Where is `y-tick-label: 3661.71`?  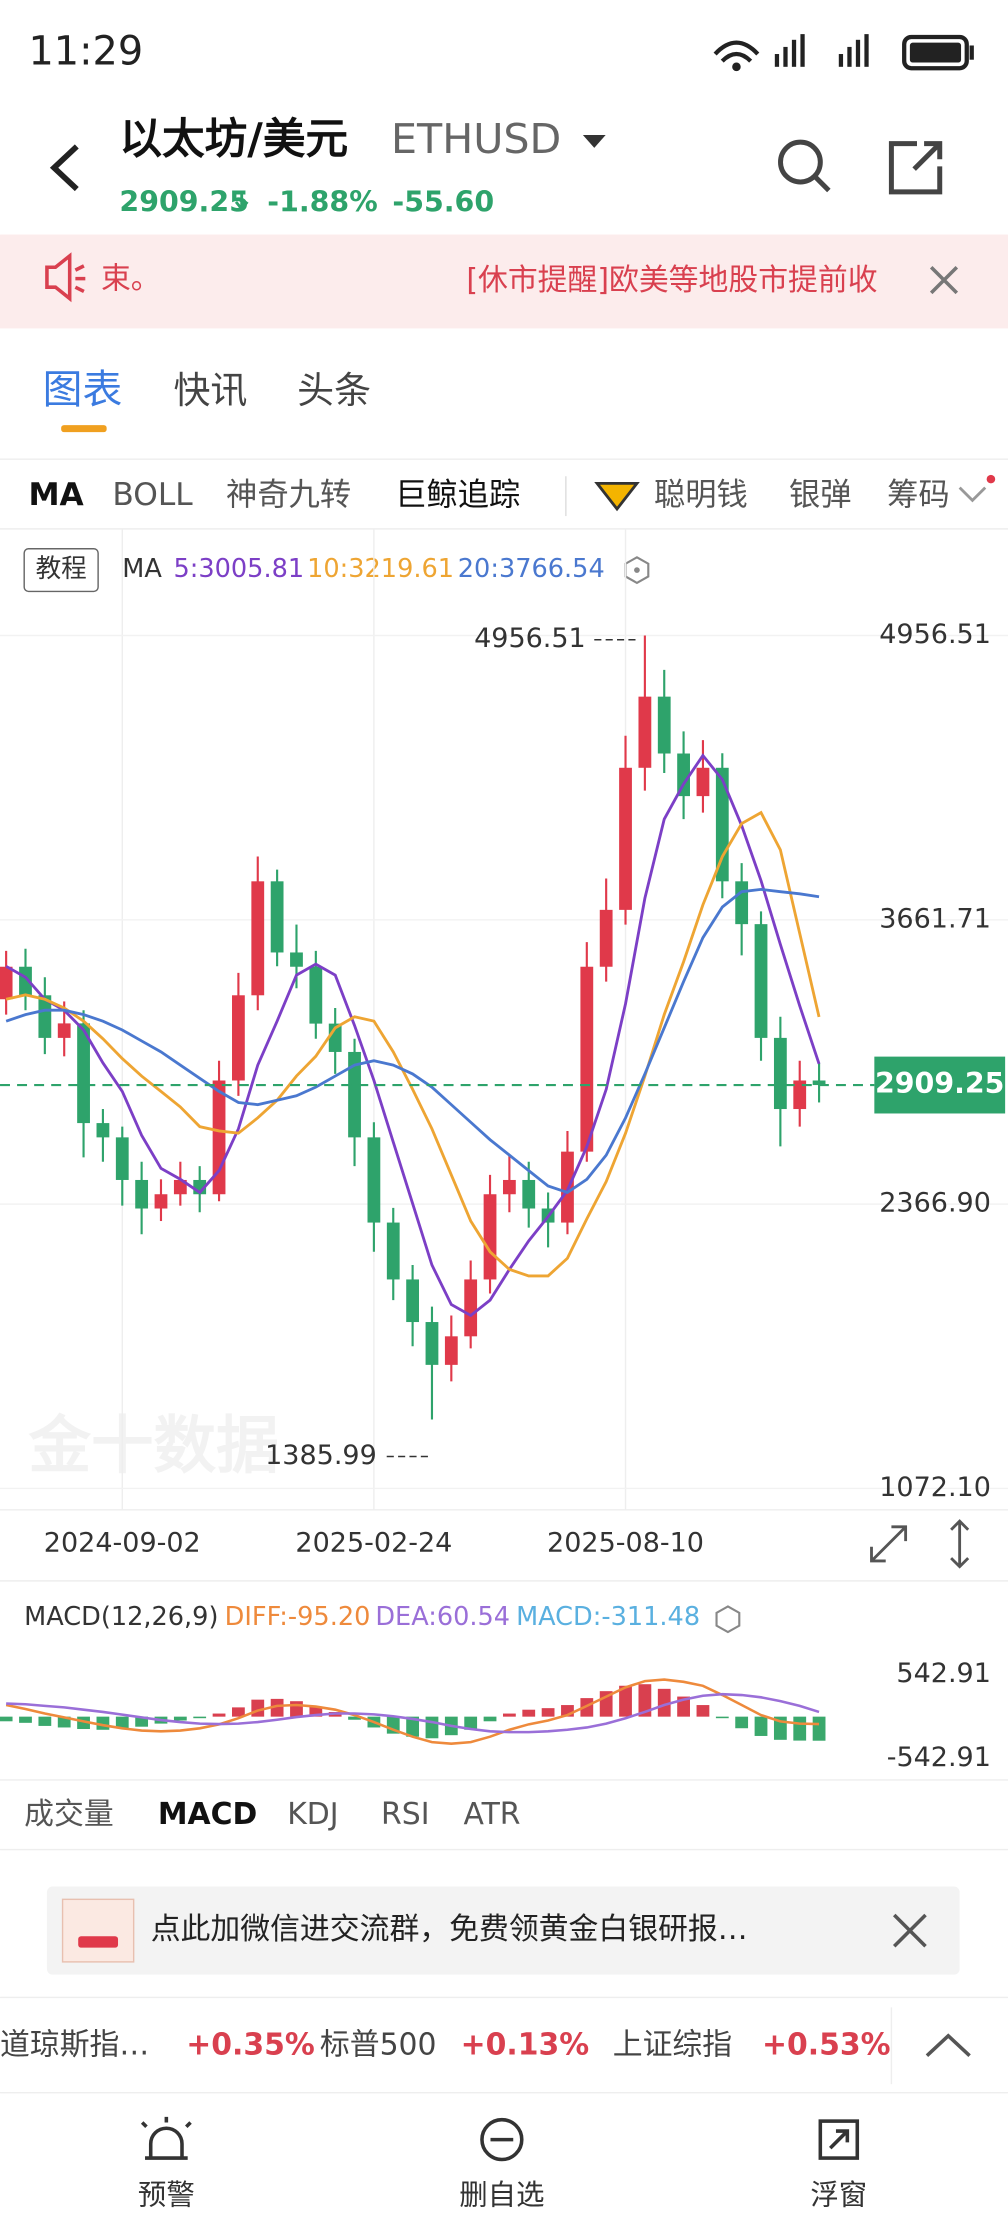 y-tick-label: 3661.71 is located at coordinates (935, 918).